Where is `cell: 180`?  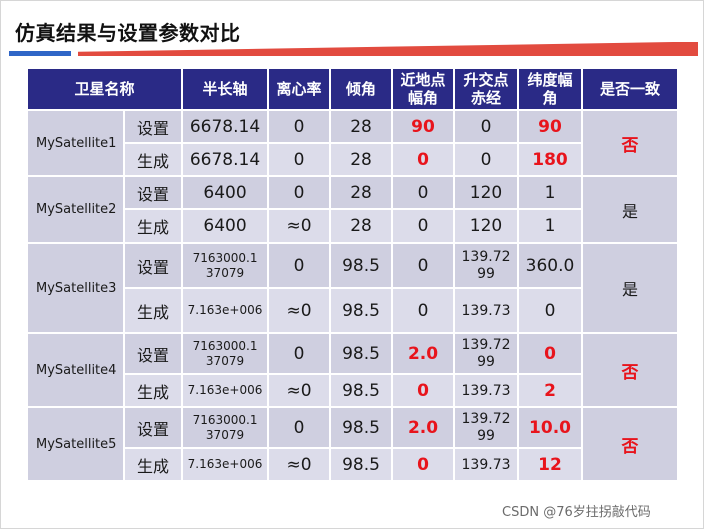 cell: 180 is located at coordinates (550, 159).